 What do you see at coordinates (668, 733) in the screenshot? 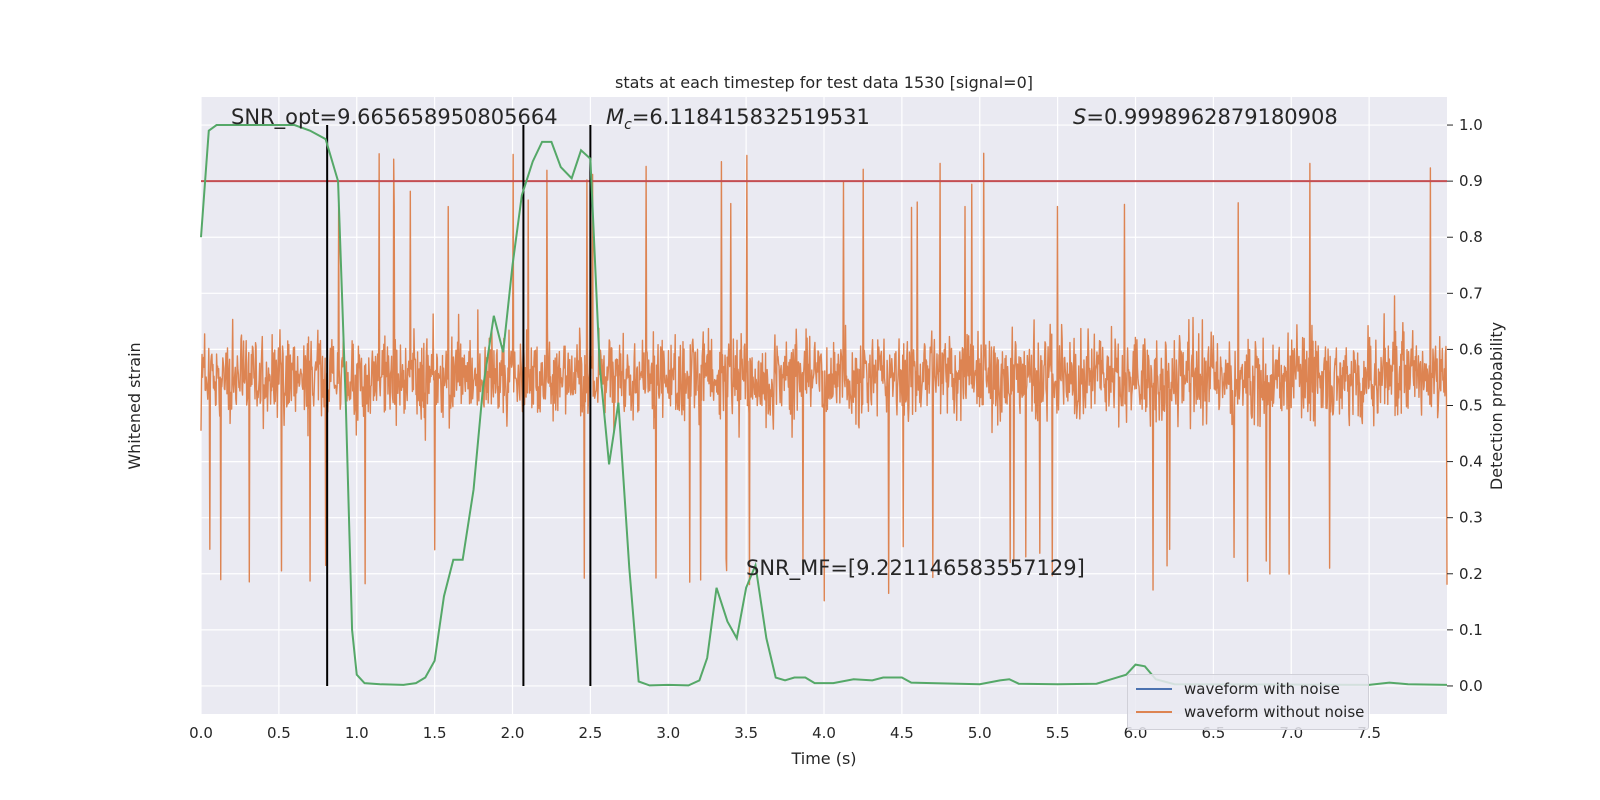
I see `x-tick-label: 3.0` at bounding box center [668, 733].